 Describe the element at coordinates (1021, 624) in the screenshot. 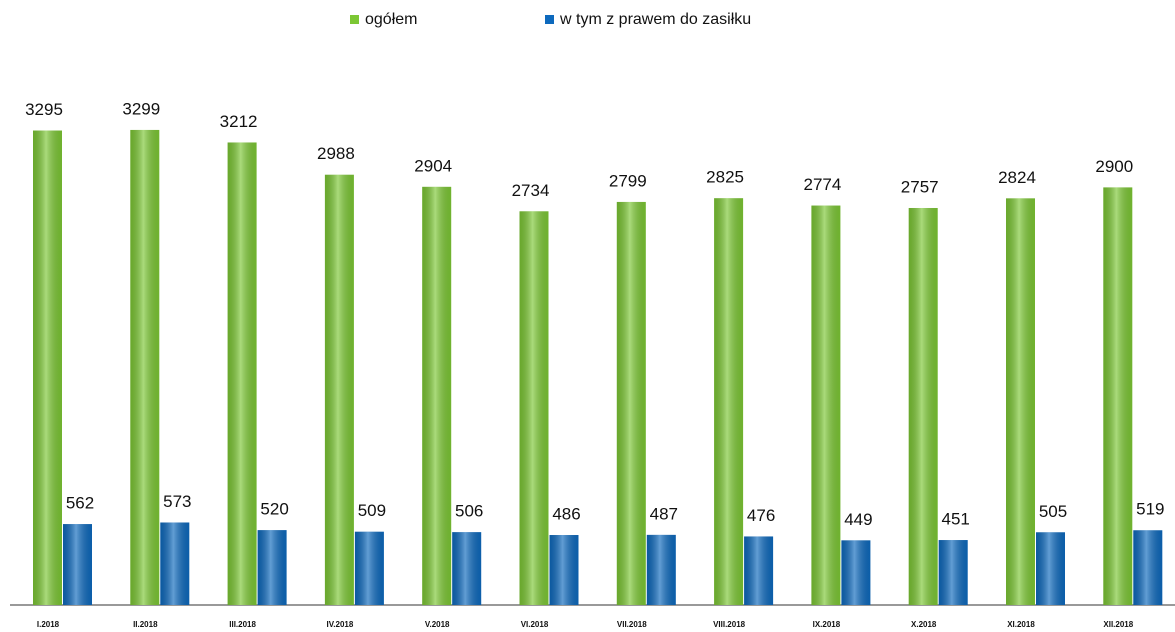

I see `x-tick-label: XI.2018` at that location.